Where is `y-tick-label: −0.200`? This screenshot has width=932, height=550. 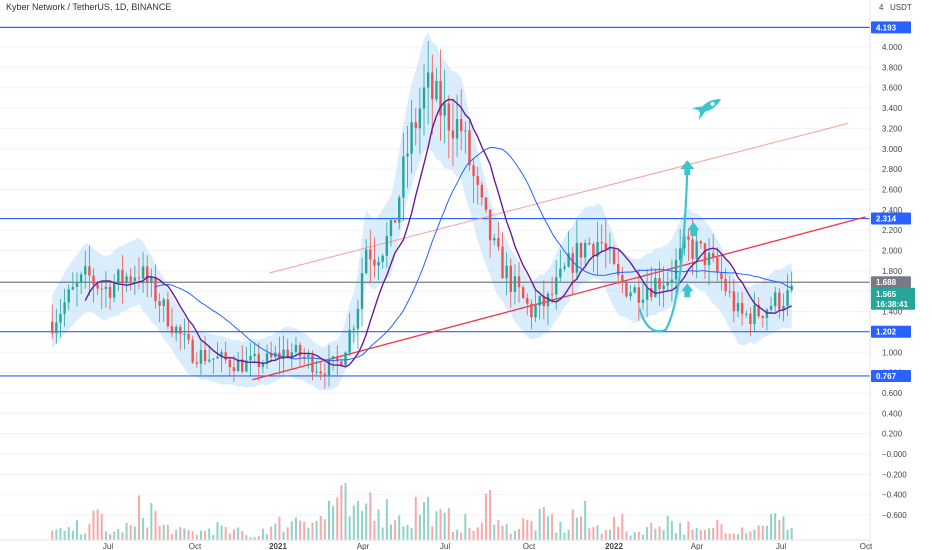 y-tick-label: −0.200 is located at coordinates (894, 474).